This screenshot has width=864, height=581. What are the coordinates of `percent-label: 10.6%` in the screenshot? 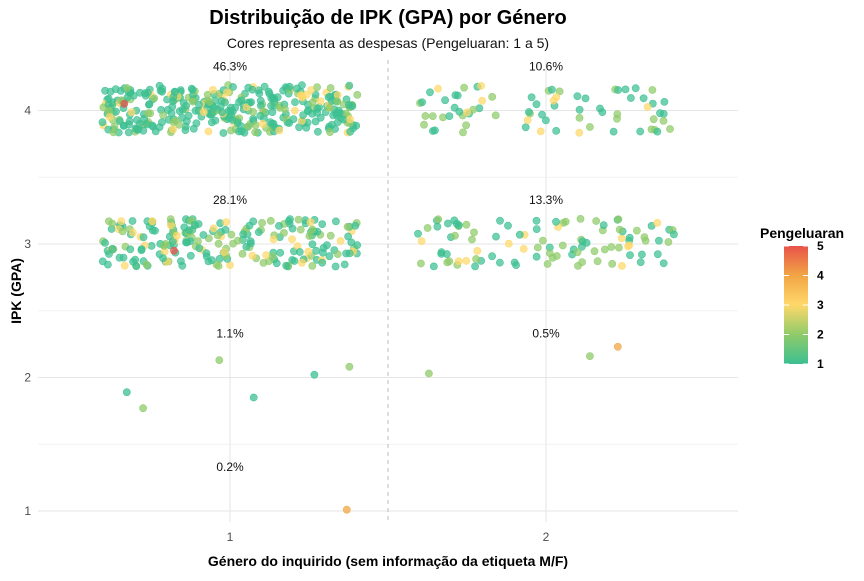 It's located at (546, 67).